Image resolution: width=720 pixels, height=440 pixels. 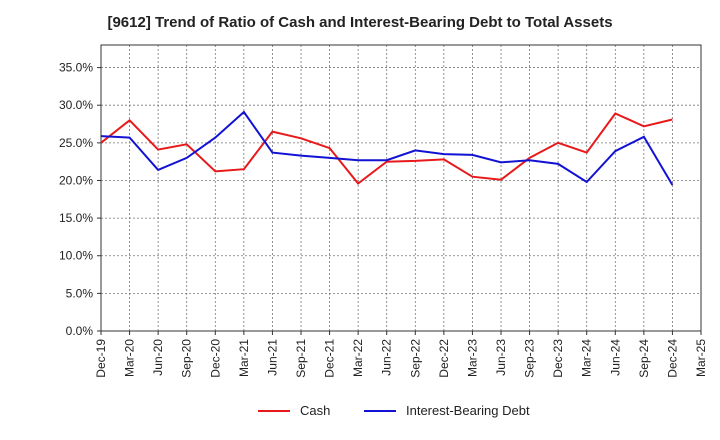 I want to click on x-tick-label: Jun-21, so click(x=272, y=357).